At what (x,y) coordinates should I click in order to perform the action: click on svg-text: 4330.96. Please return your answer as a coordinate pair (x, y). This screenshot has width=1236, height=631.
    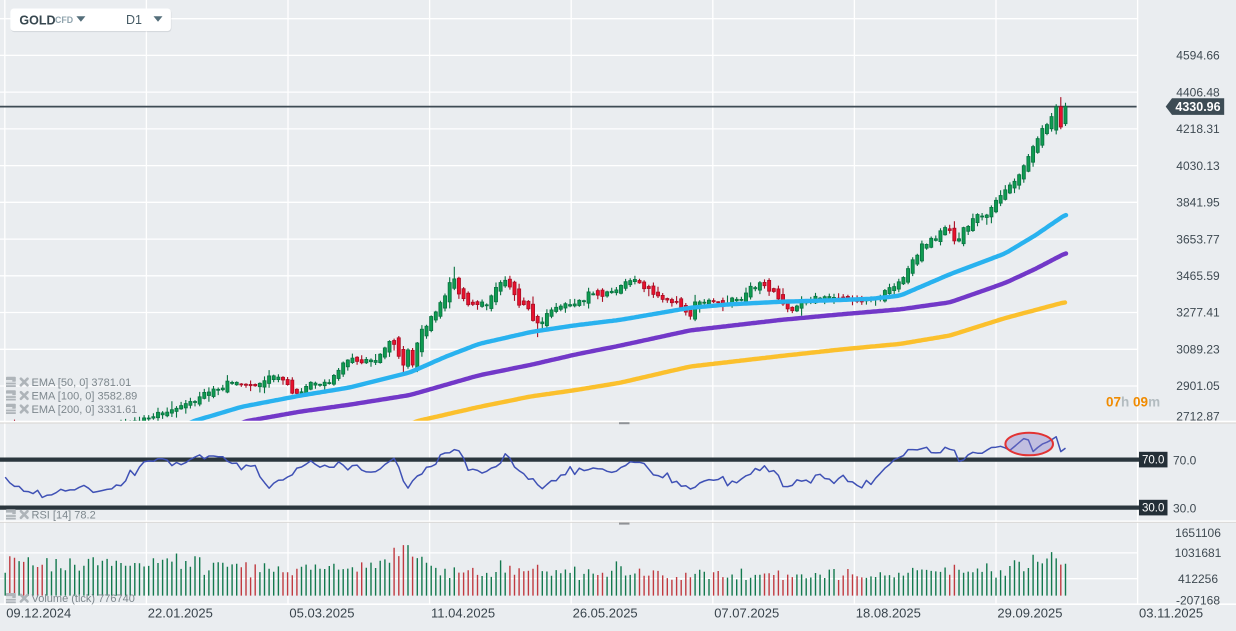
    Looking at the image, I should click on (1197, 107).